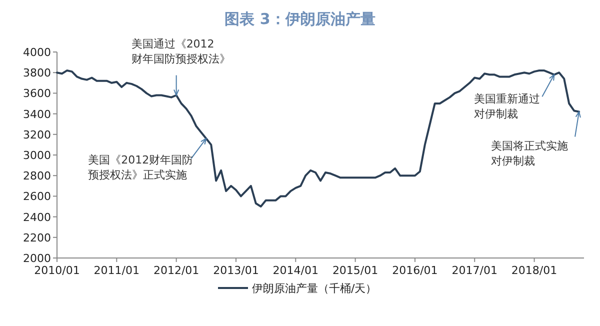 Image resolution: width=600 pixels, height=326 pixels. Describe the element at coordinates (236, 270) in the screenshot. I see `x-tick-label: 2013/01` at that location.